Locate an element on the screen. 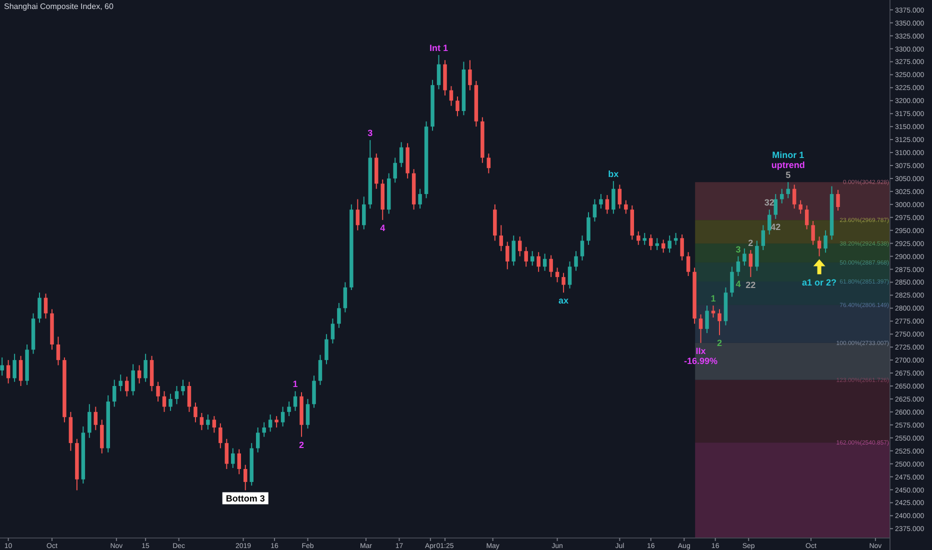  annotation: Bottom 3 is located at coordinates (245, 498).